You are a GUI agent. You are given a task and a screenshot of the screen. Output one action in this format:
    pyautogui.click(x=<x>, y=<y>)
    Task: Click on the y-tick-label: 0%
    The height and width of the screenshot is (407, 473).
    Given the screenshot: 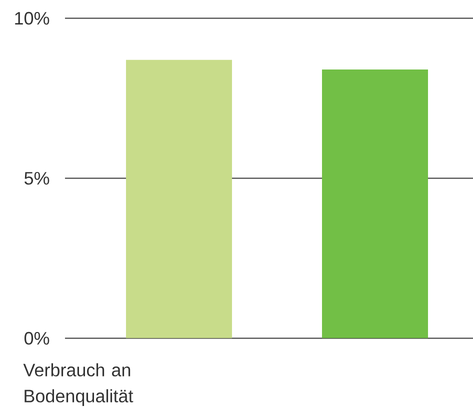 What is the action you would take?
    pyautogui.click(x=37, y=338)
    